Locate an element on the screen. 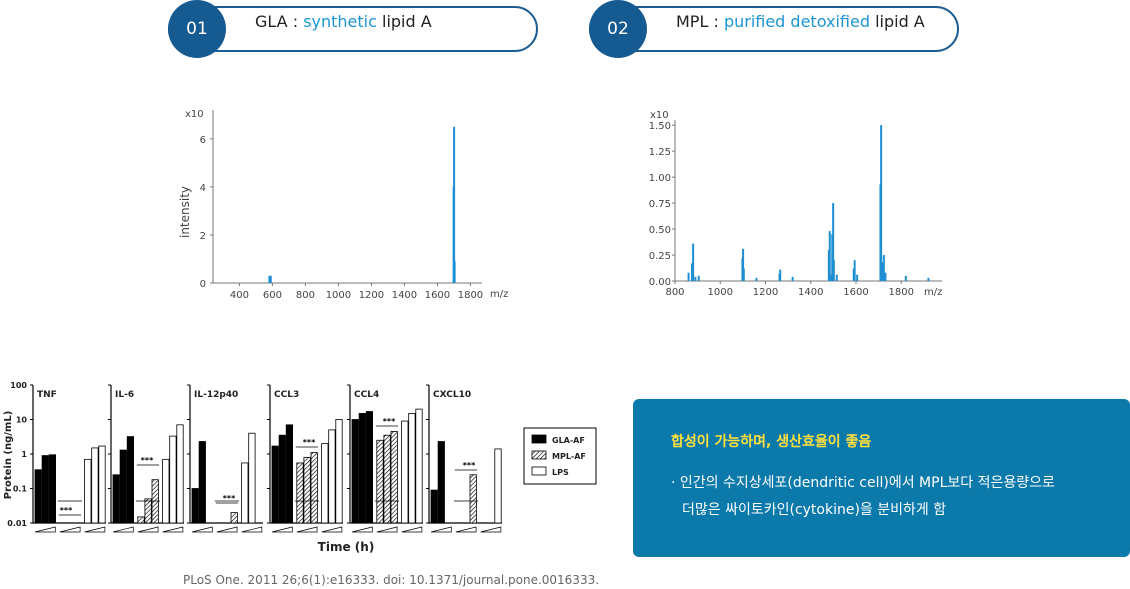 This screenshot has height=589, width=1130. y-tick-label: 0.1 is located at coordinates (20, 489).